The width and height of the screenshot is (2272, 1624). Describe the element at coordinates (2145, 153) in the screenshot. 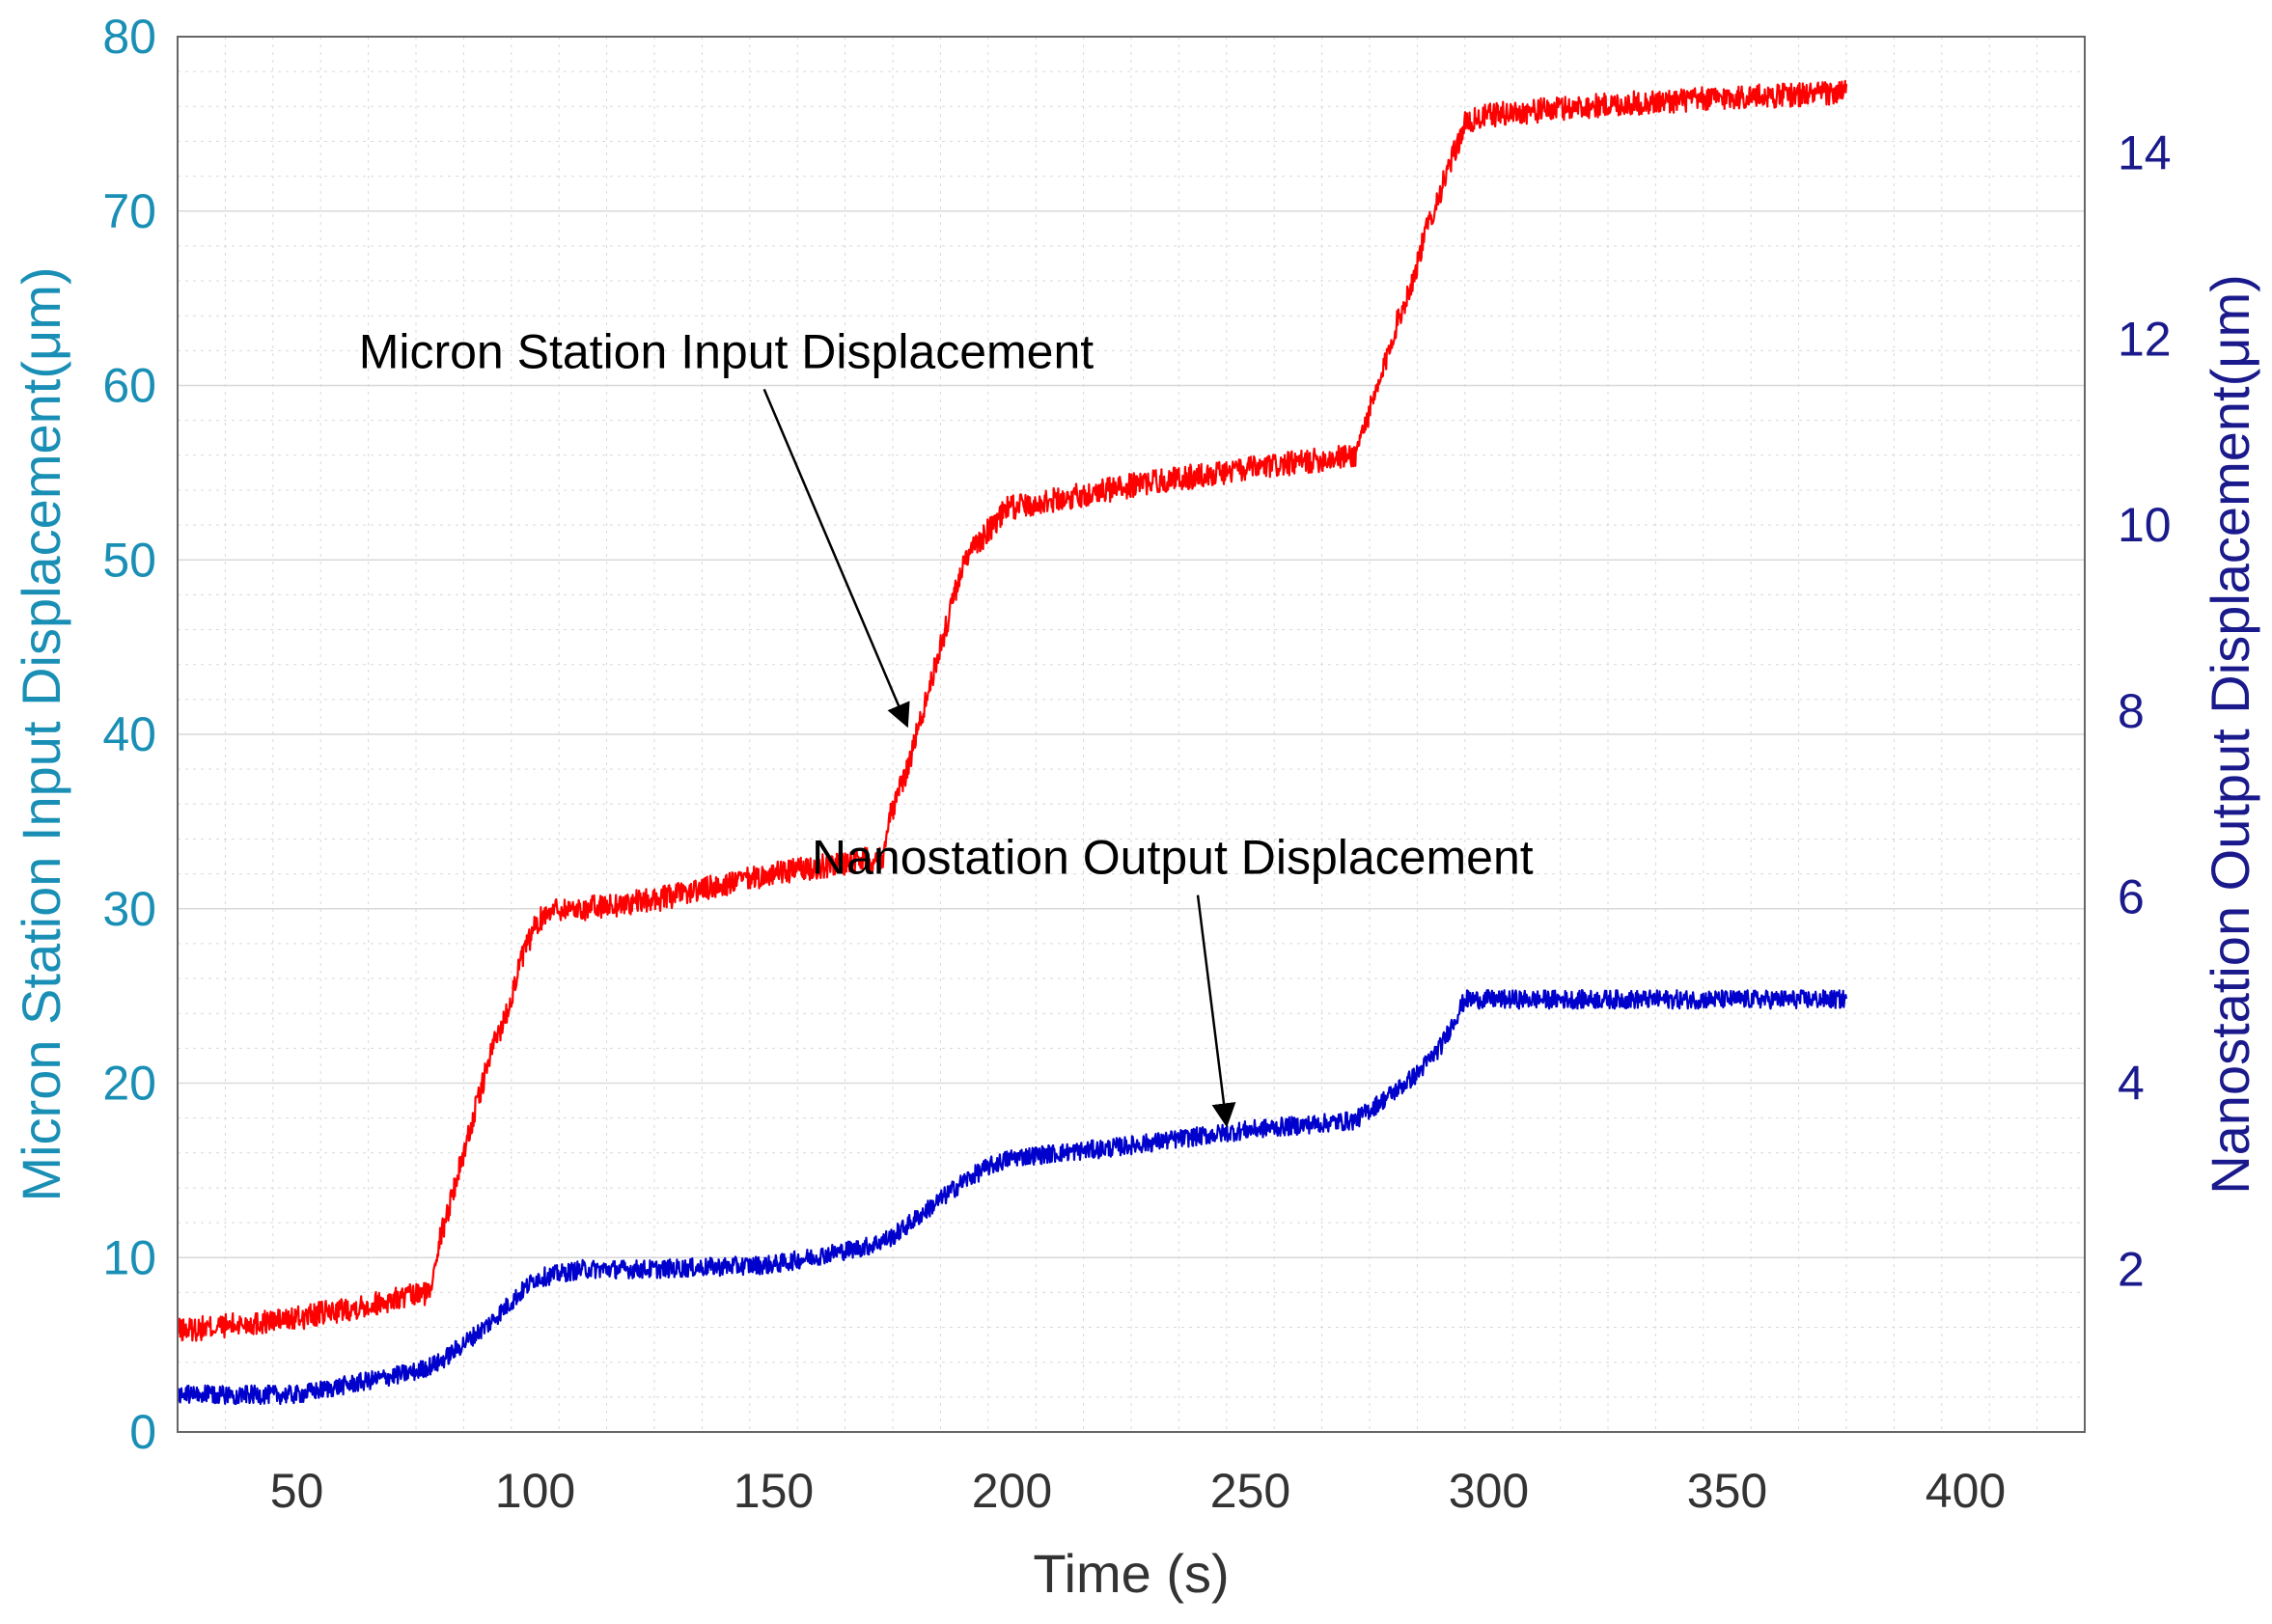

I see `right-y-tick-label: 14` at that location.